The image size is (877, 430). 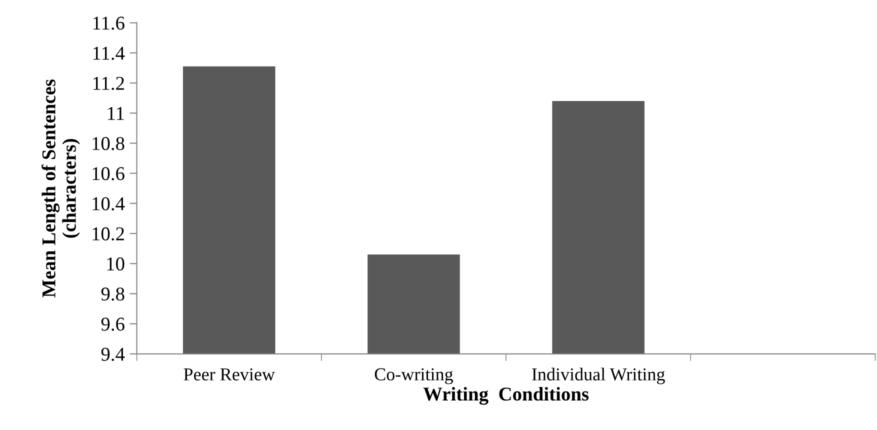 What do you see at coordinates (108, 234) in the screenshot?
I see `y-tick-label: 10.2` at bounding box center [108, 234].